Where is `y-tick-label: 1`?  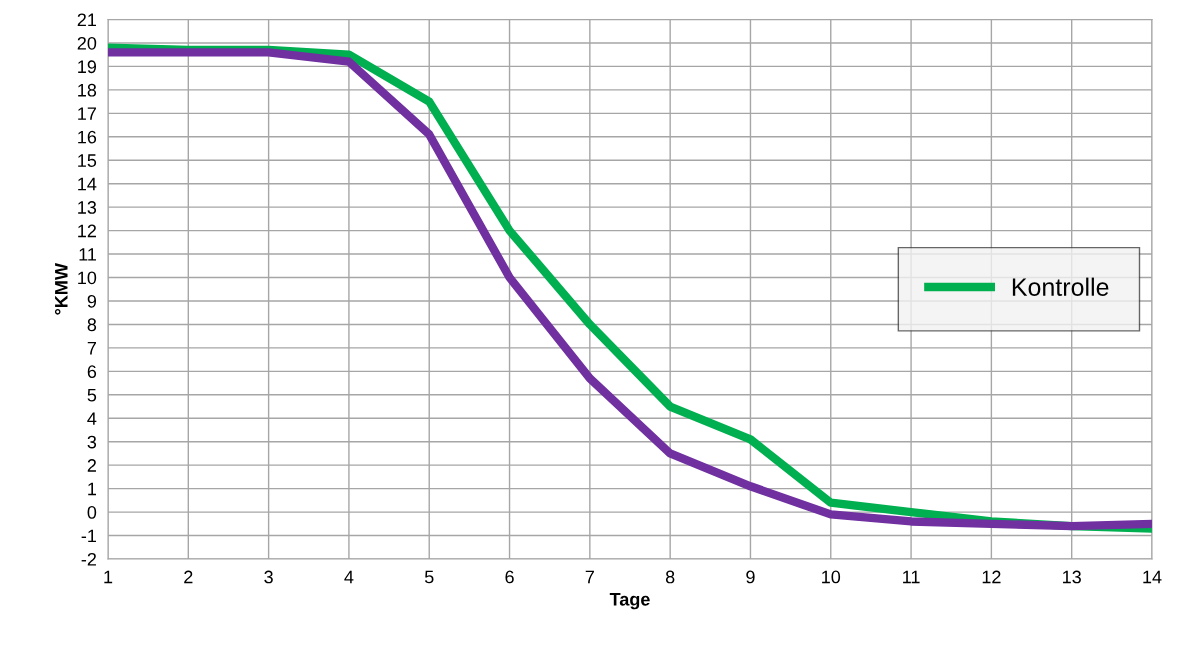
y-tick-label: 1 is located at coordinates (92, 489).